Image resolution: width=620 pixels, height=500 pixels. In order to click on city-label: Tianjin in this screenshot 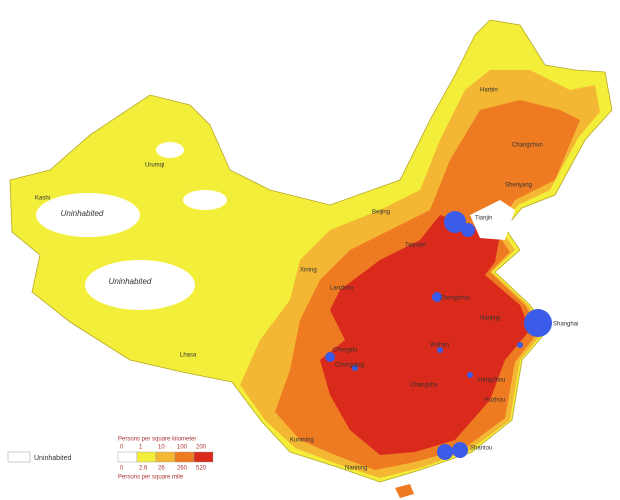, I will do `click(483, 219)`.